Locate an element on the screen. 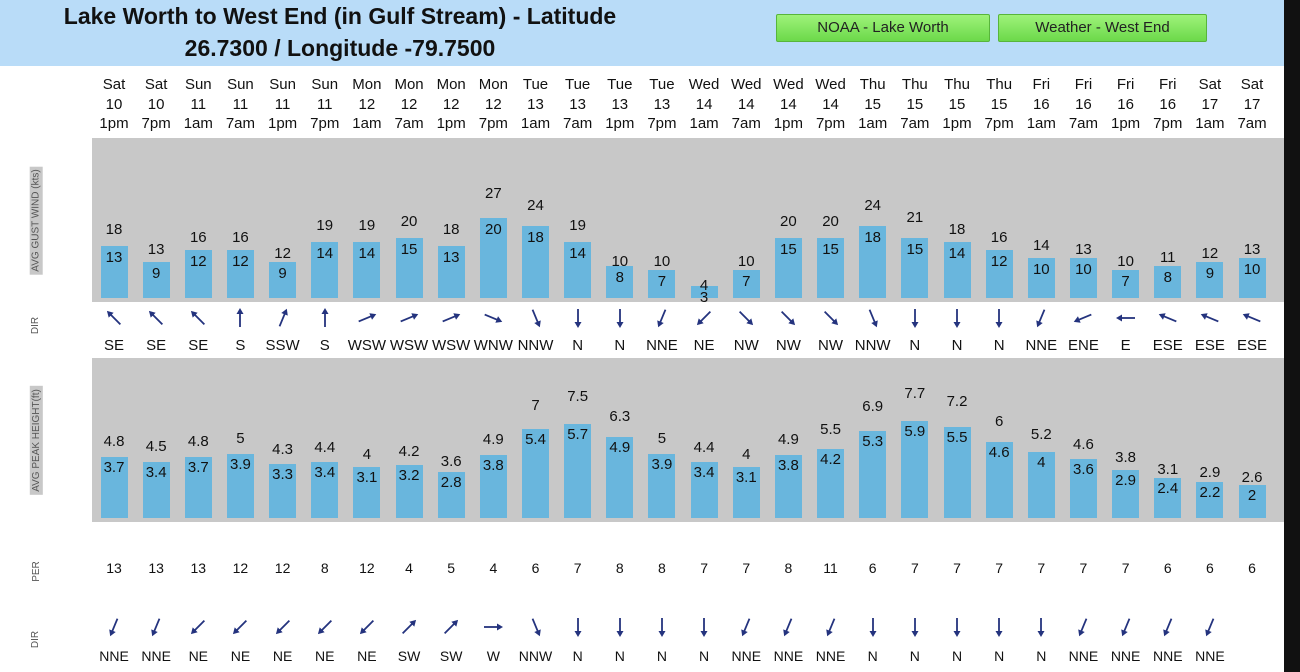 This screenshot has height=672, width=1300. wind-avg-value: 10 is located at coordinates (1083, 269).